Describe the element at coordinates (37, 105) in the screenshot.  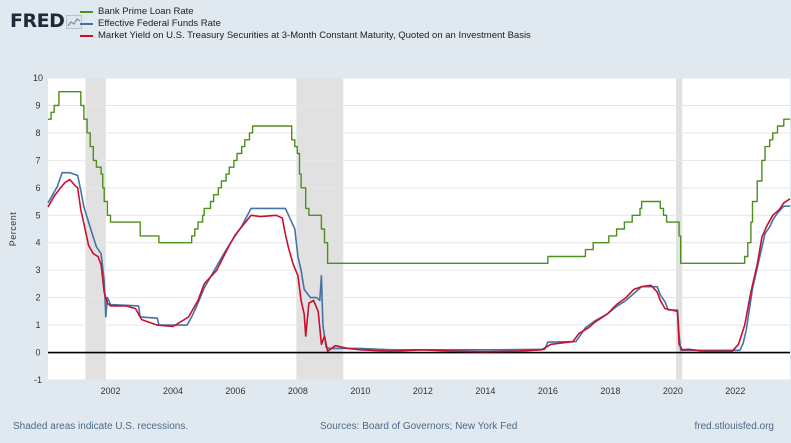
I see `y-tick-label: 9` at that location.